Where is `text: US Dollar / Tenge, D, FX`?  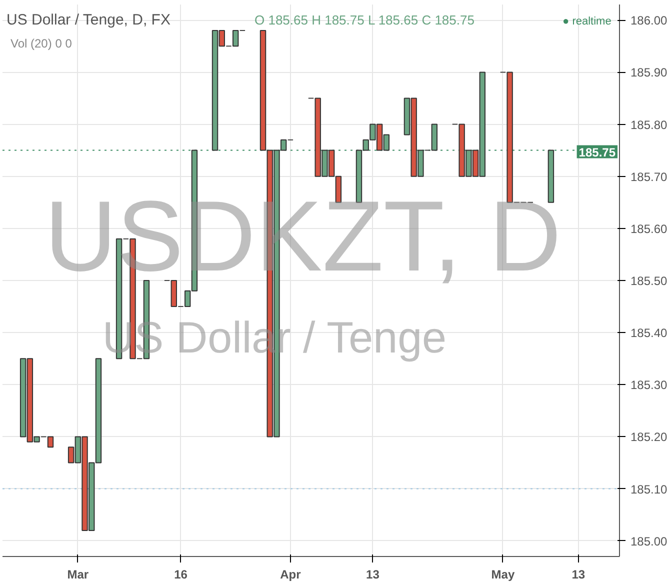
text: US Dollar / Tenge, D, FX is located at coordinates (88, 20).